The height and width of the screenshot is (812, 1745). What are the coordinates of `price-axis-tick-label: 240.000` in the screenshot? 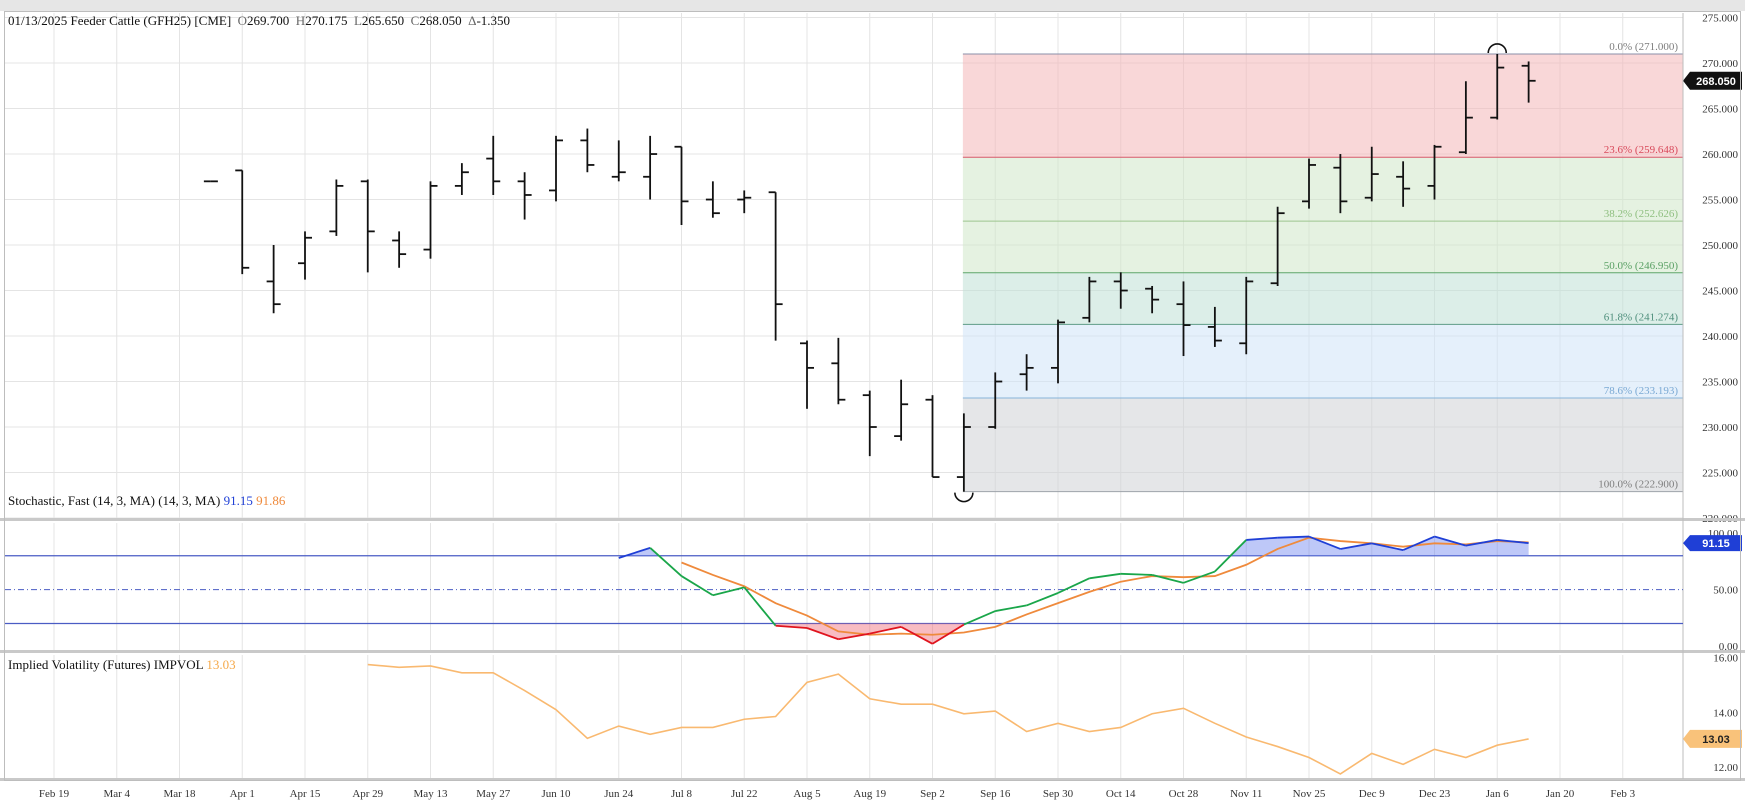 It's located at (1720, 337).